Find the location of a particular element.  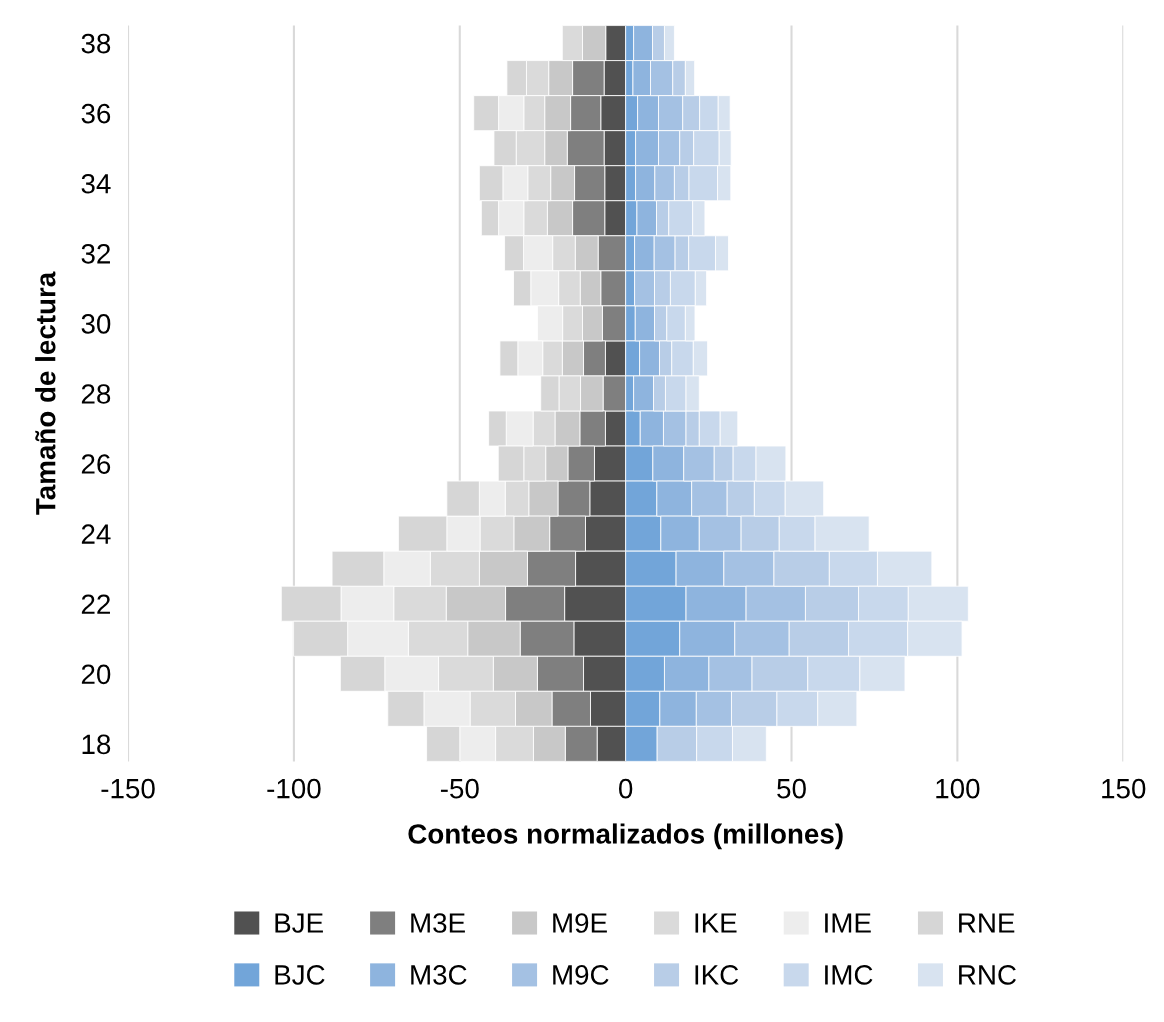

legend-label: IME is located at coordinates (848, 923).